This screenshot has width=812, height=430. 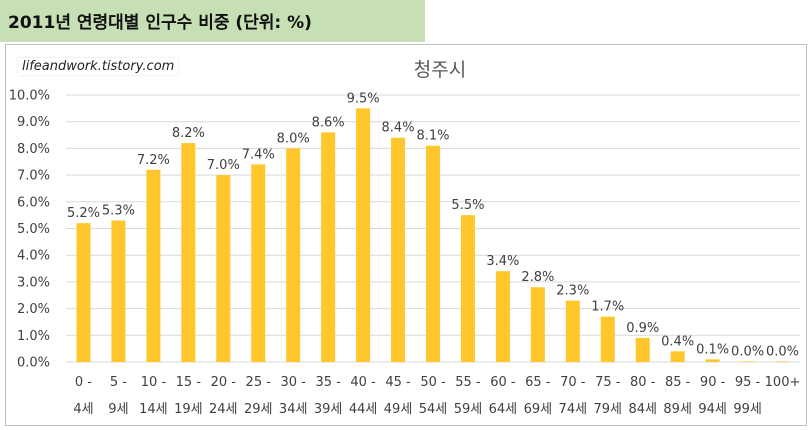 I want to click on x-tick-label: 29세, so click(x=258, y=409).